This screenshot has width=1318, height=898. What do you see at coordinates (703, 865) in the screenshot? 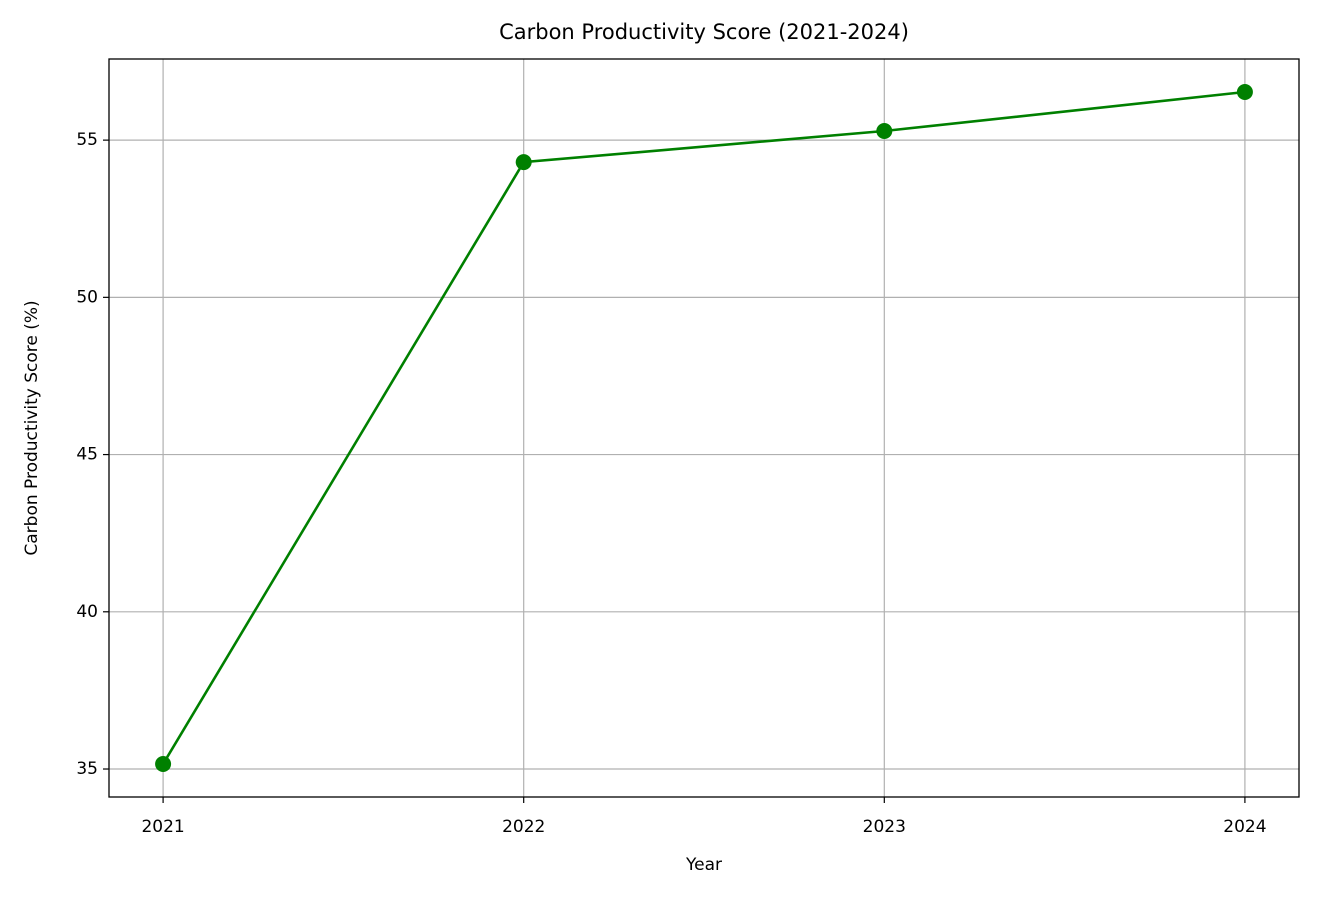
I see `x-axis-label: Year` at bounding box center [703, 865].